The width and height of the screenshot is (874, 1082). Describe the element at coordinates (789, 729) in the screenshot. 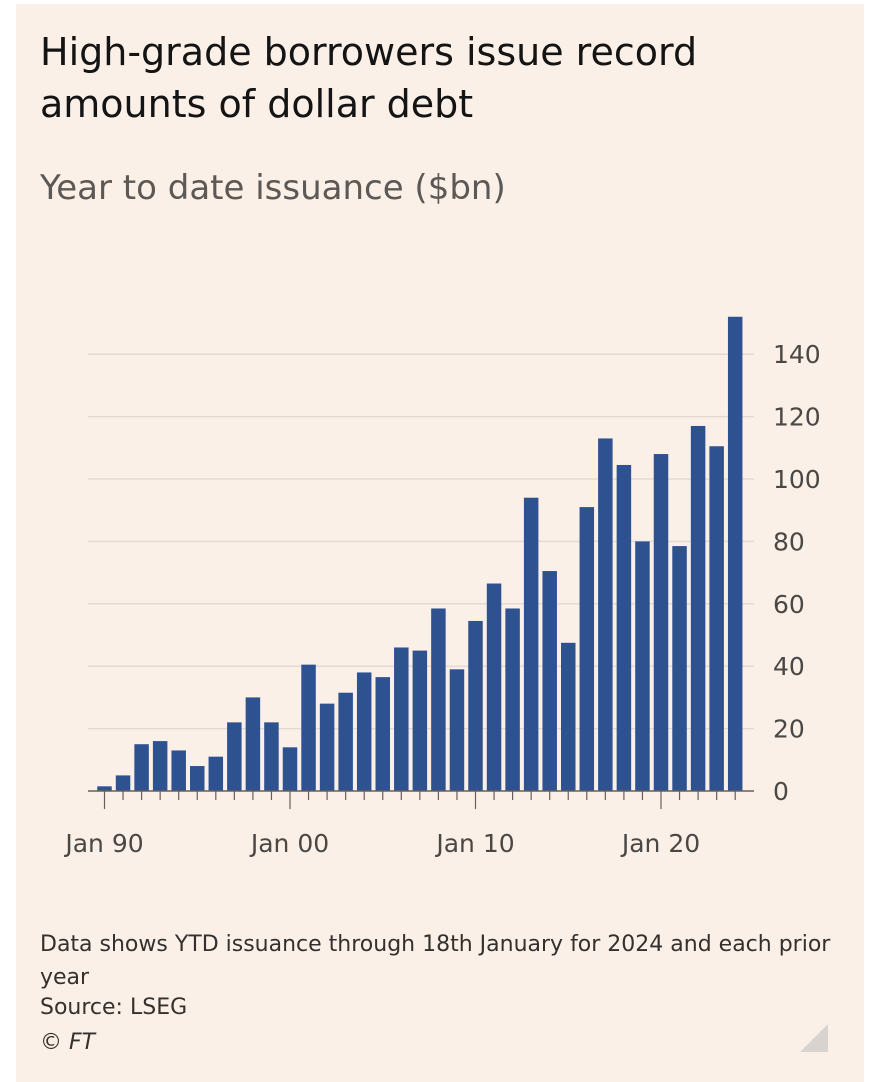

I see `y-tick-label: 20` at that location.